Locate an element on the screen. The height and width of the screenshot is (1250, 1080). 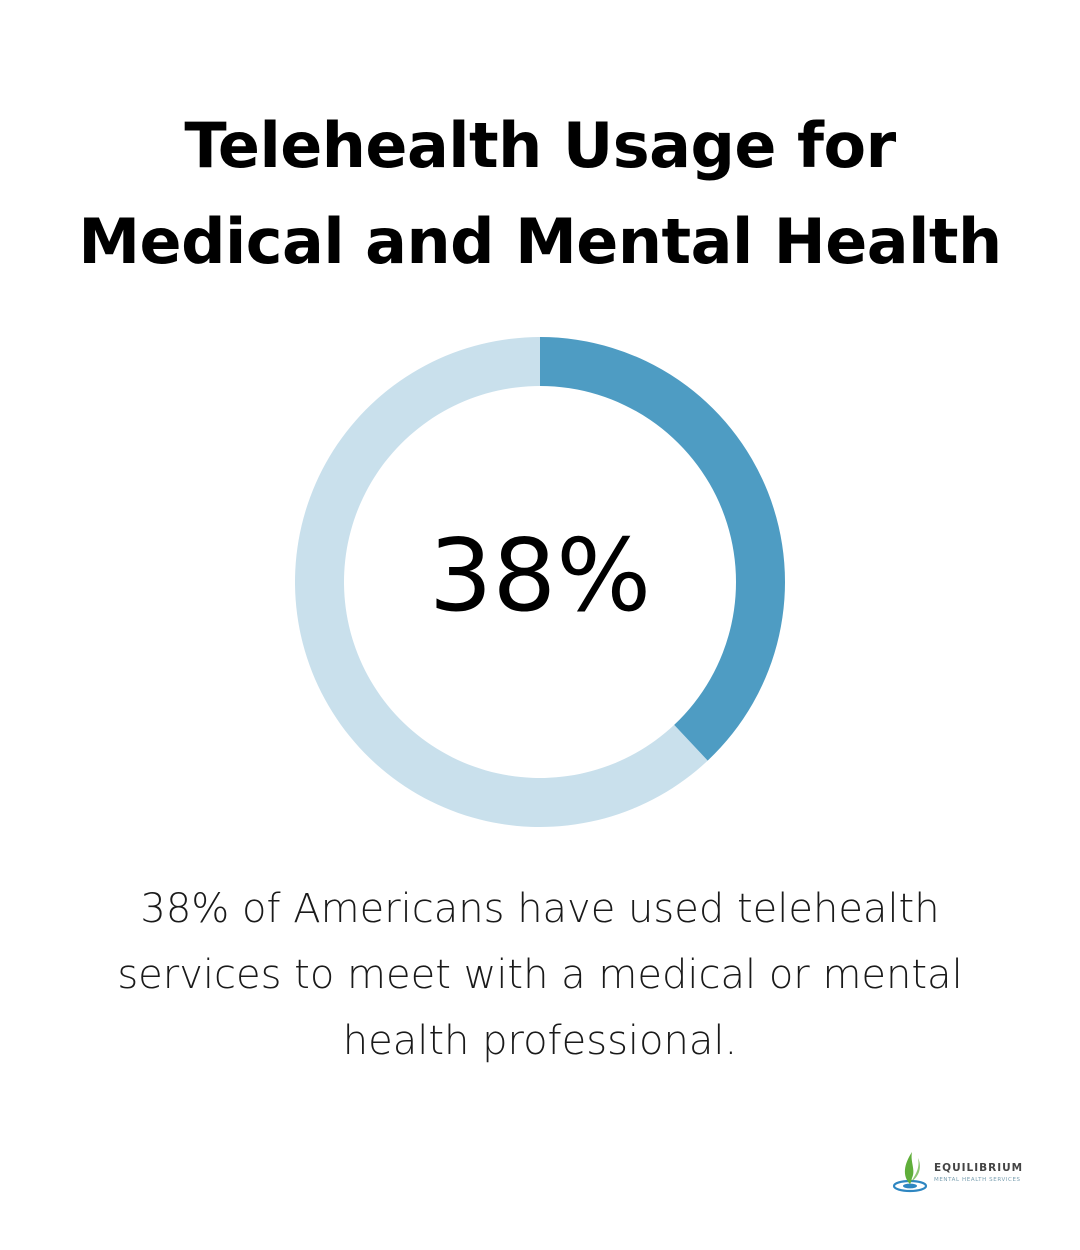
brand-logo: EQUILIBRIUM MENTAL HEALTH SERVICES is located at coordinates (967, 1169).